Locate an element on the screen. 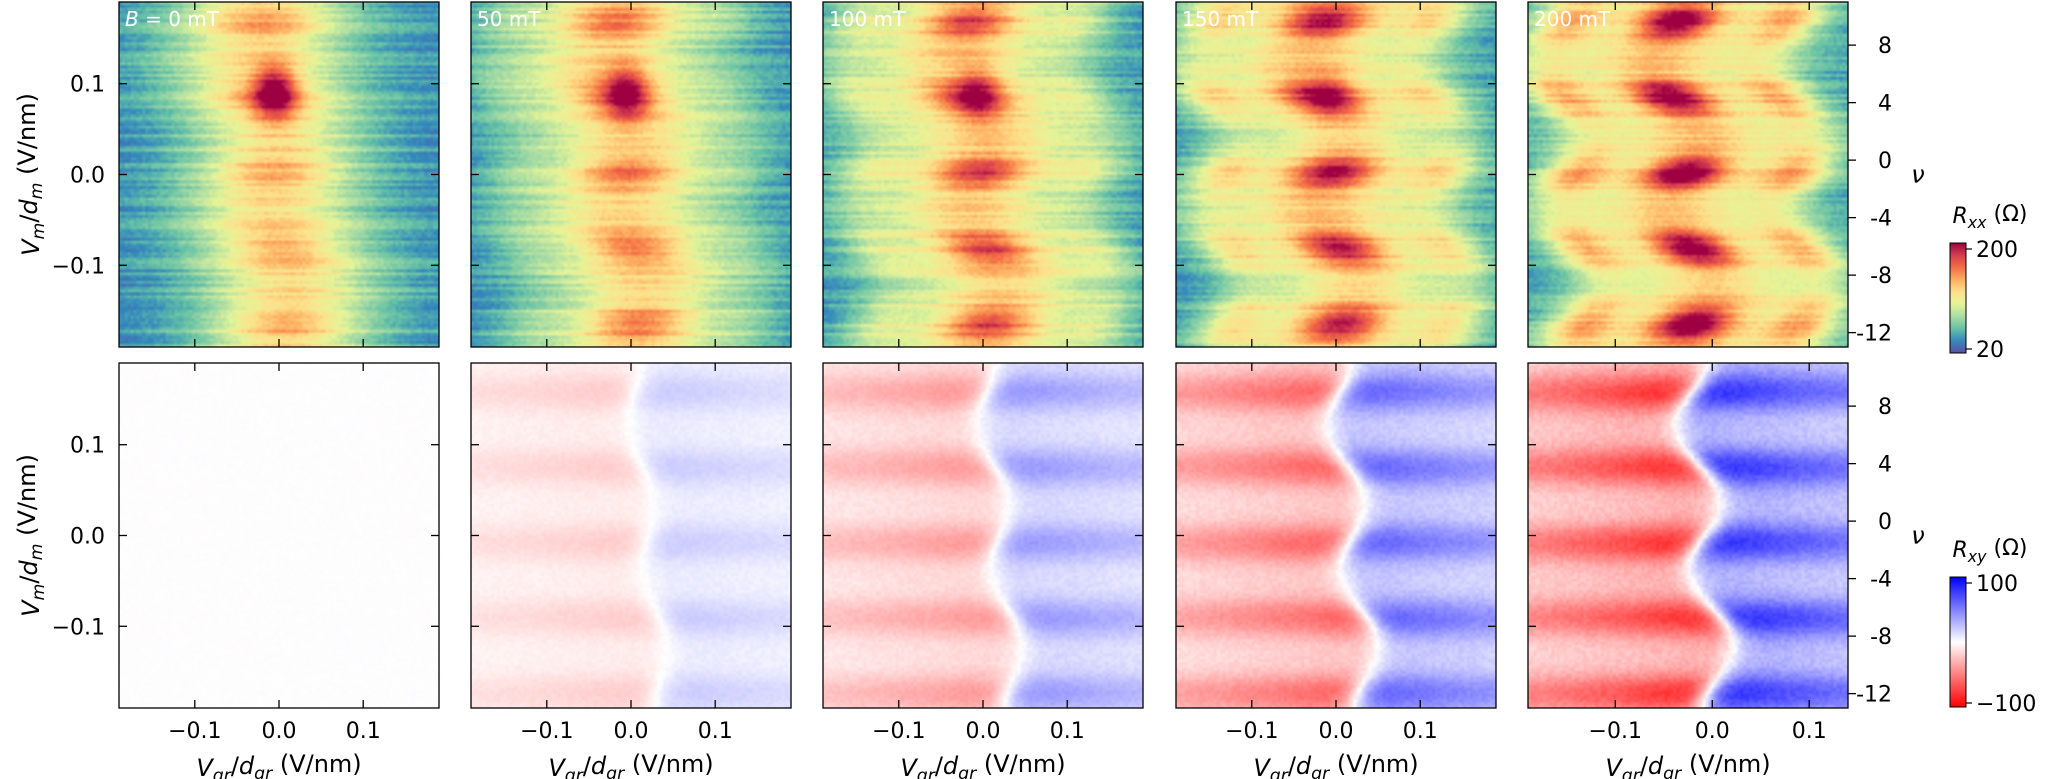 The width and height of the screenshot is (2046, 779). panel-rxx-50mT: 50 mT is located at coordinates (631, 174).